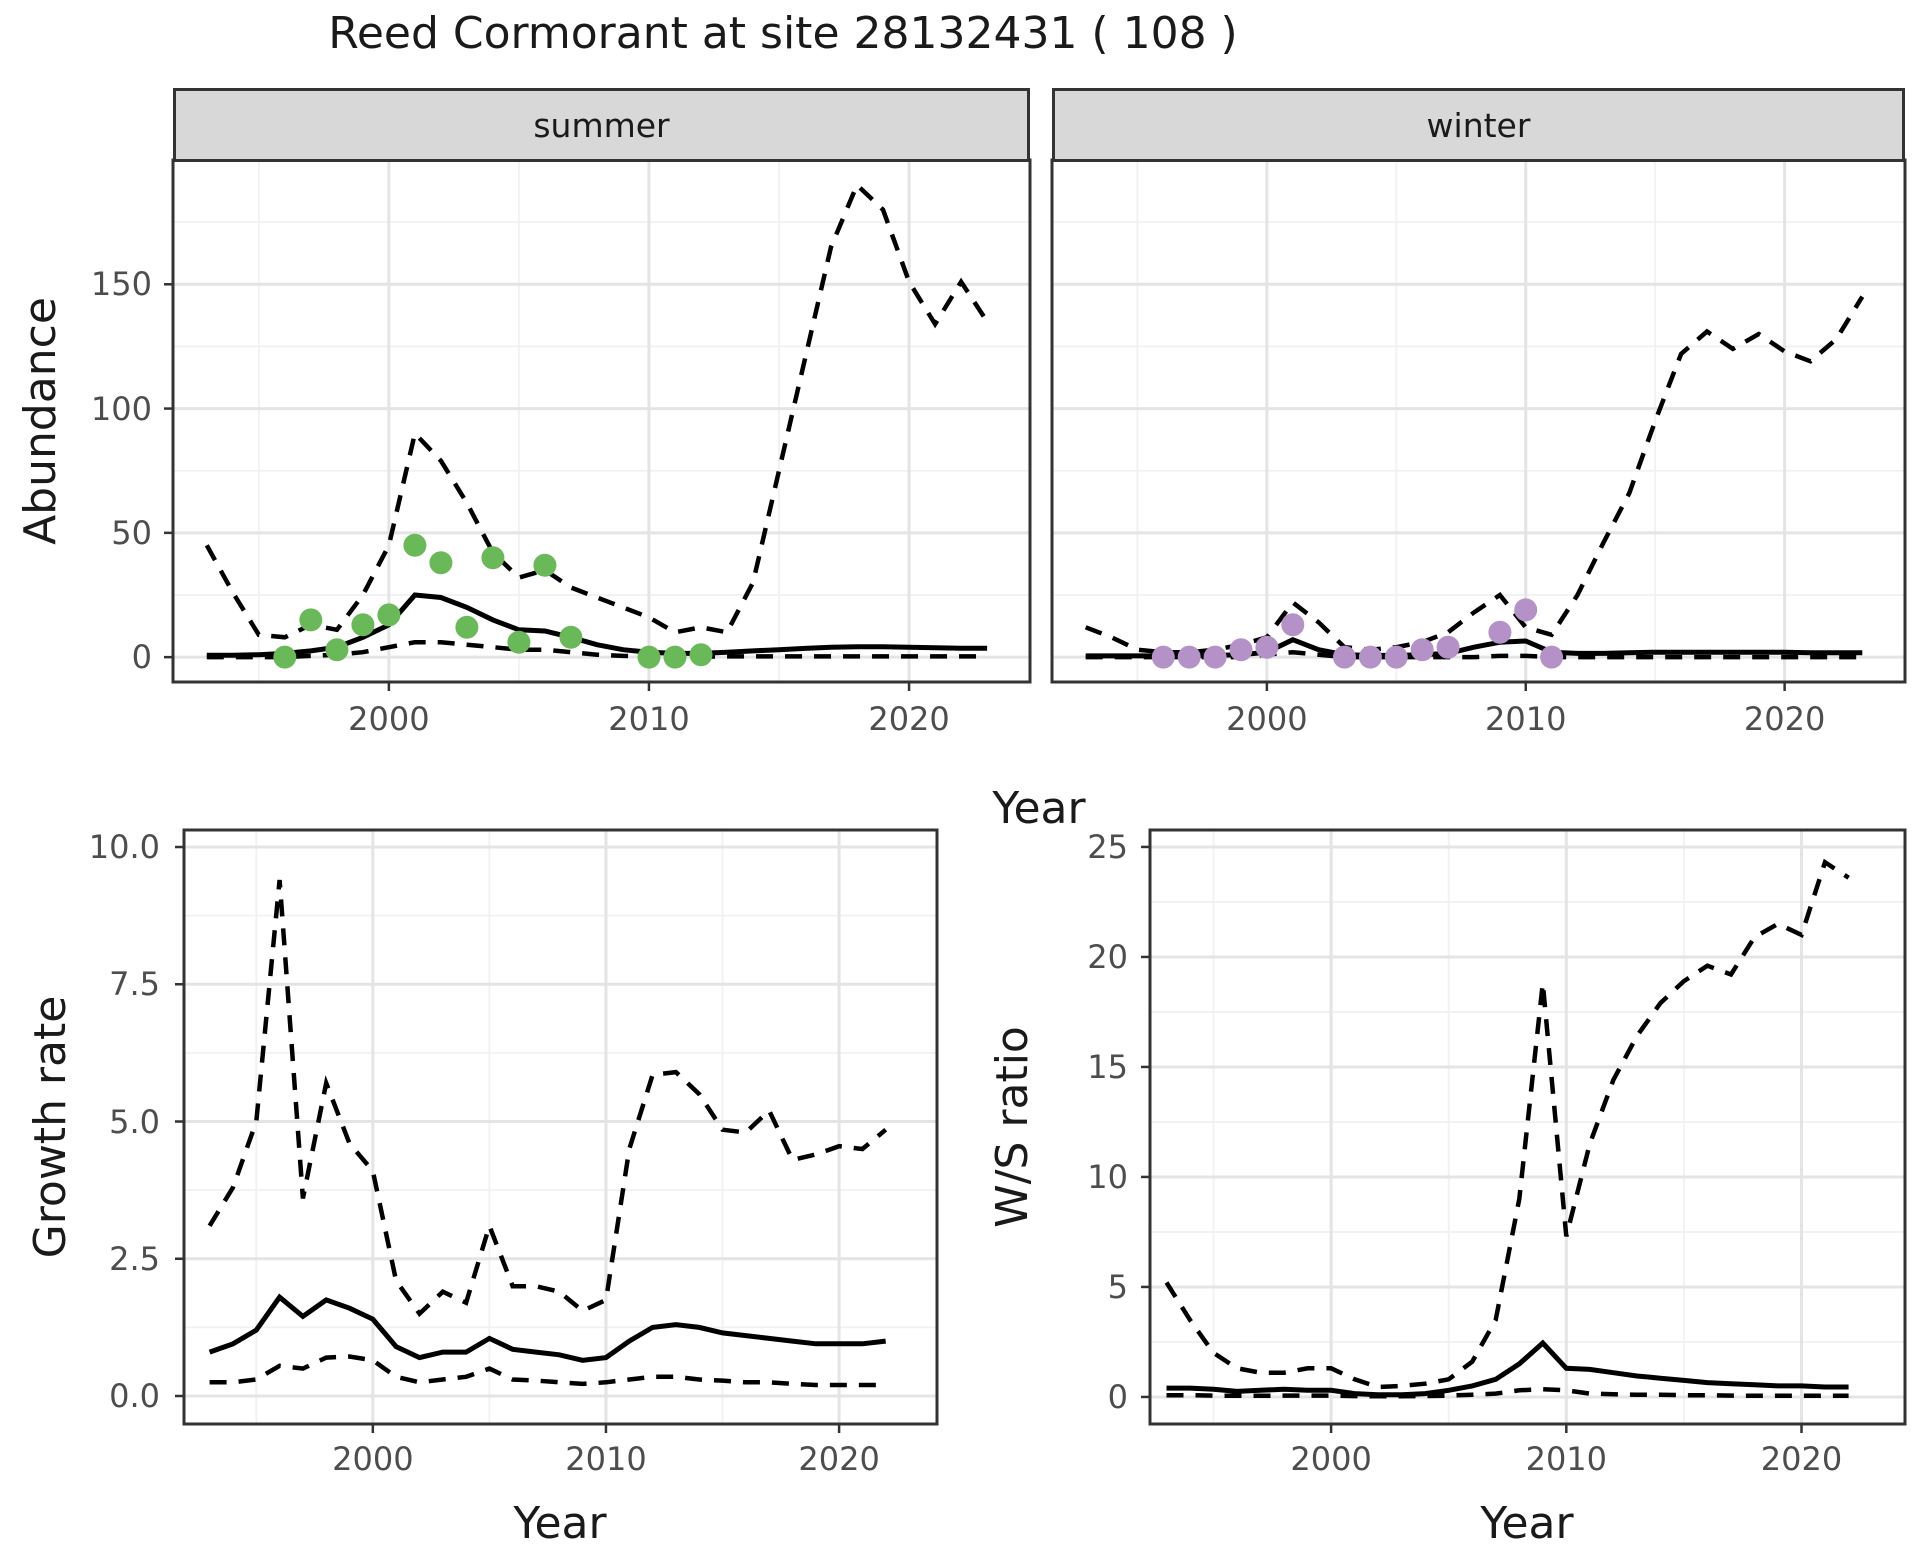  What do you see at coordinates (560, 1523) in the screenshot?
I see `x-axis-title-growth: Year` at bounding box center [560, 1523].